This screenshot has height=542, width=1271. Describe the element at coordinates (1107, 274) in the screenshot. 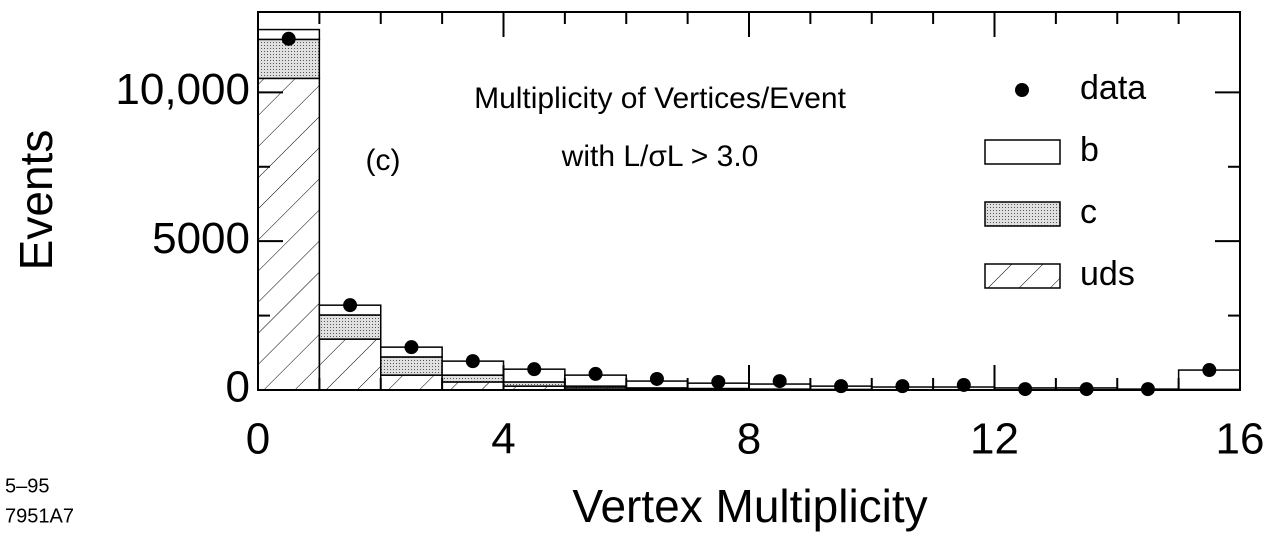

I see `legend-label: uds` at that location.